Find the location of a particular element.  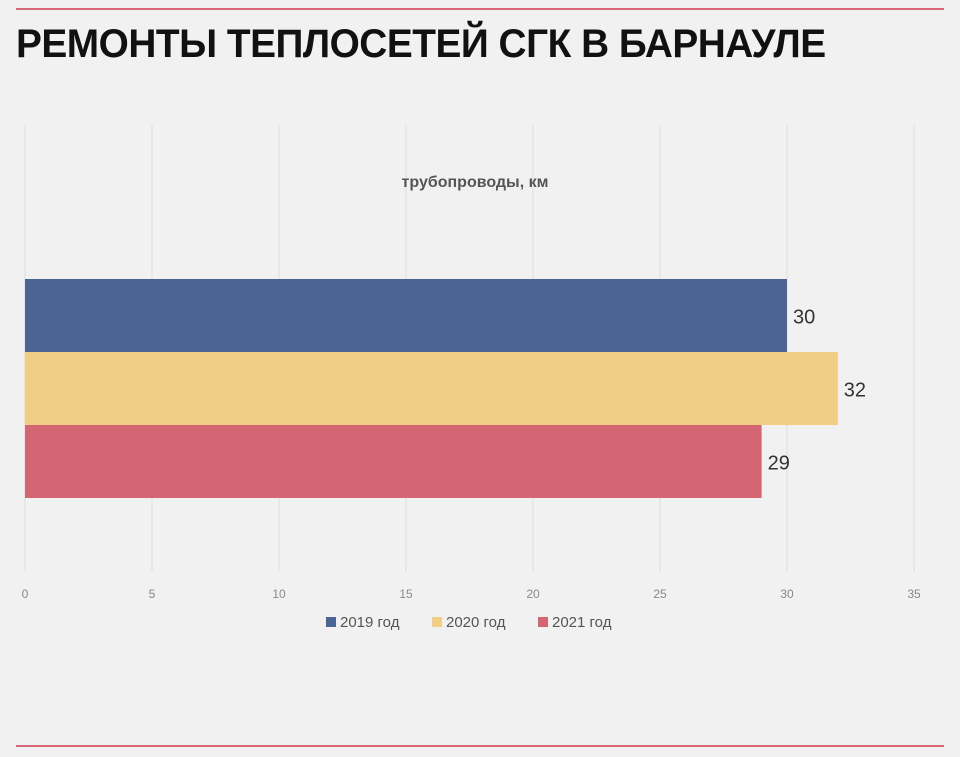

x-axis-ticks: 0 5 10 15 20 25 30 35 is located at coordinates (471, 594).